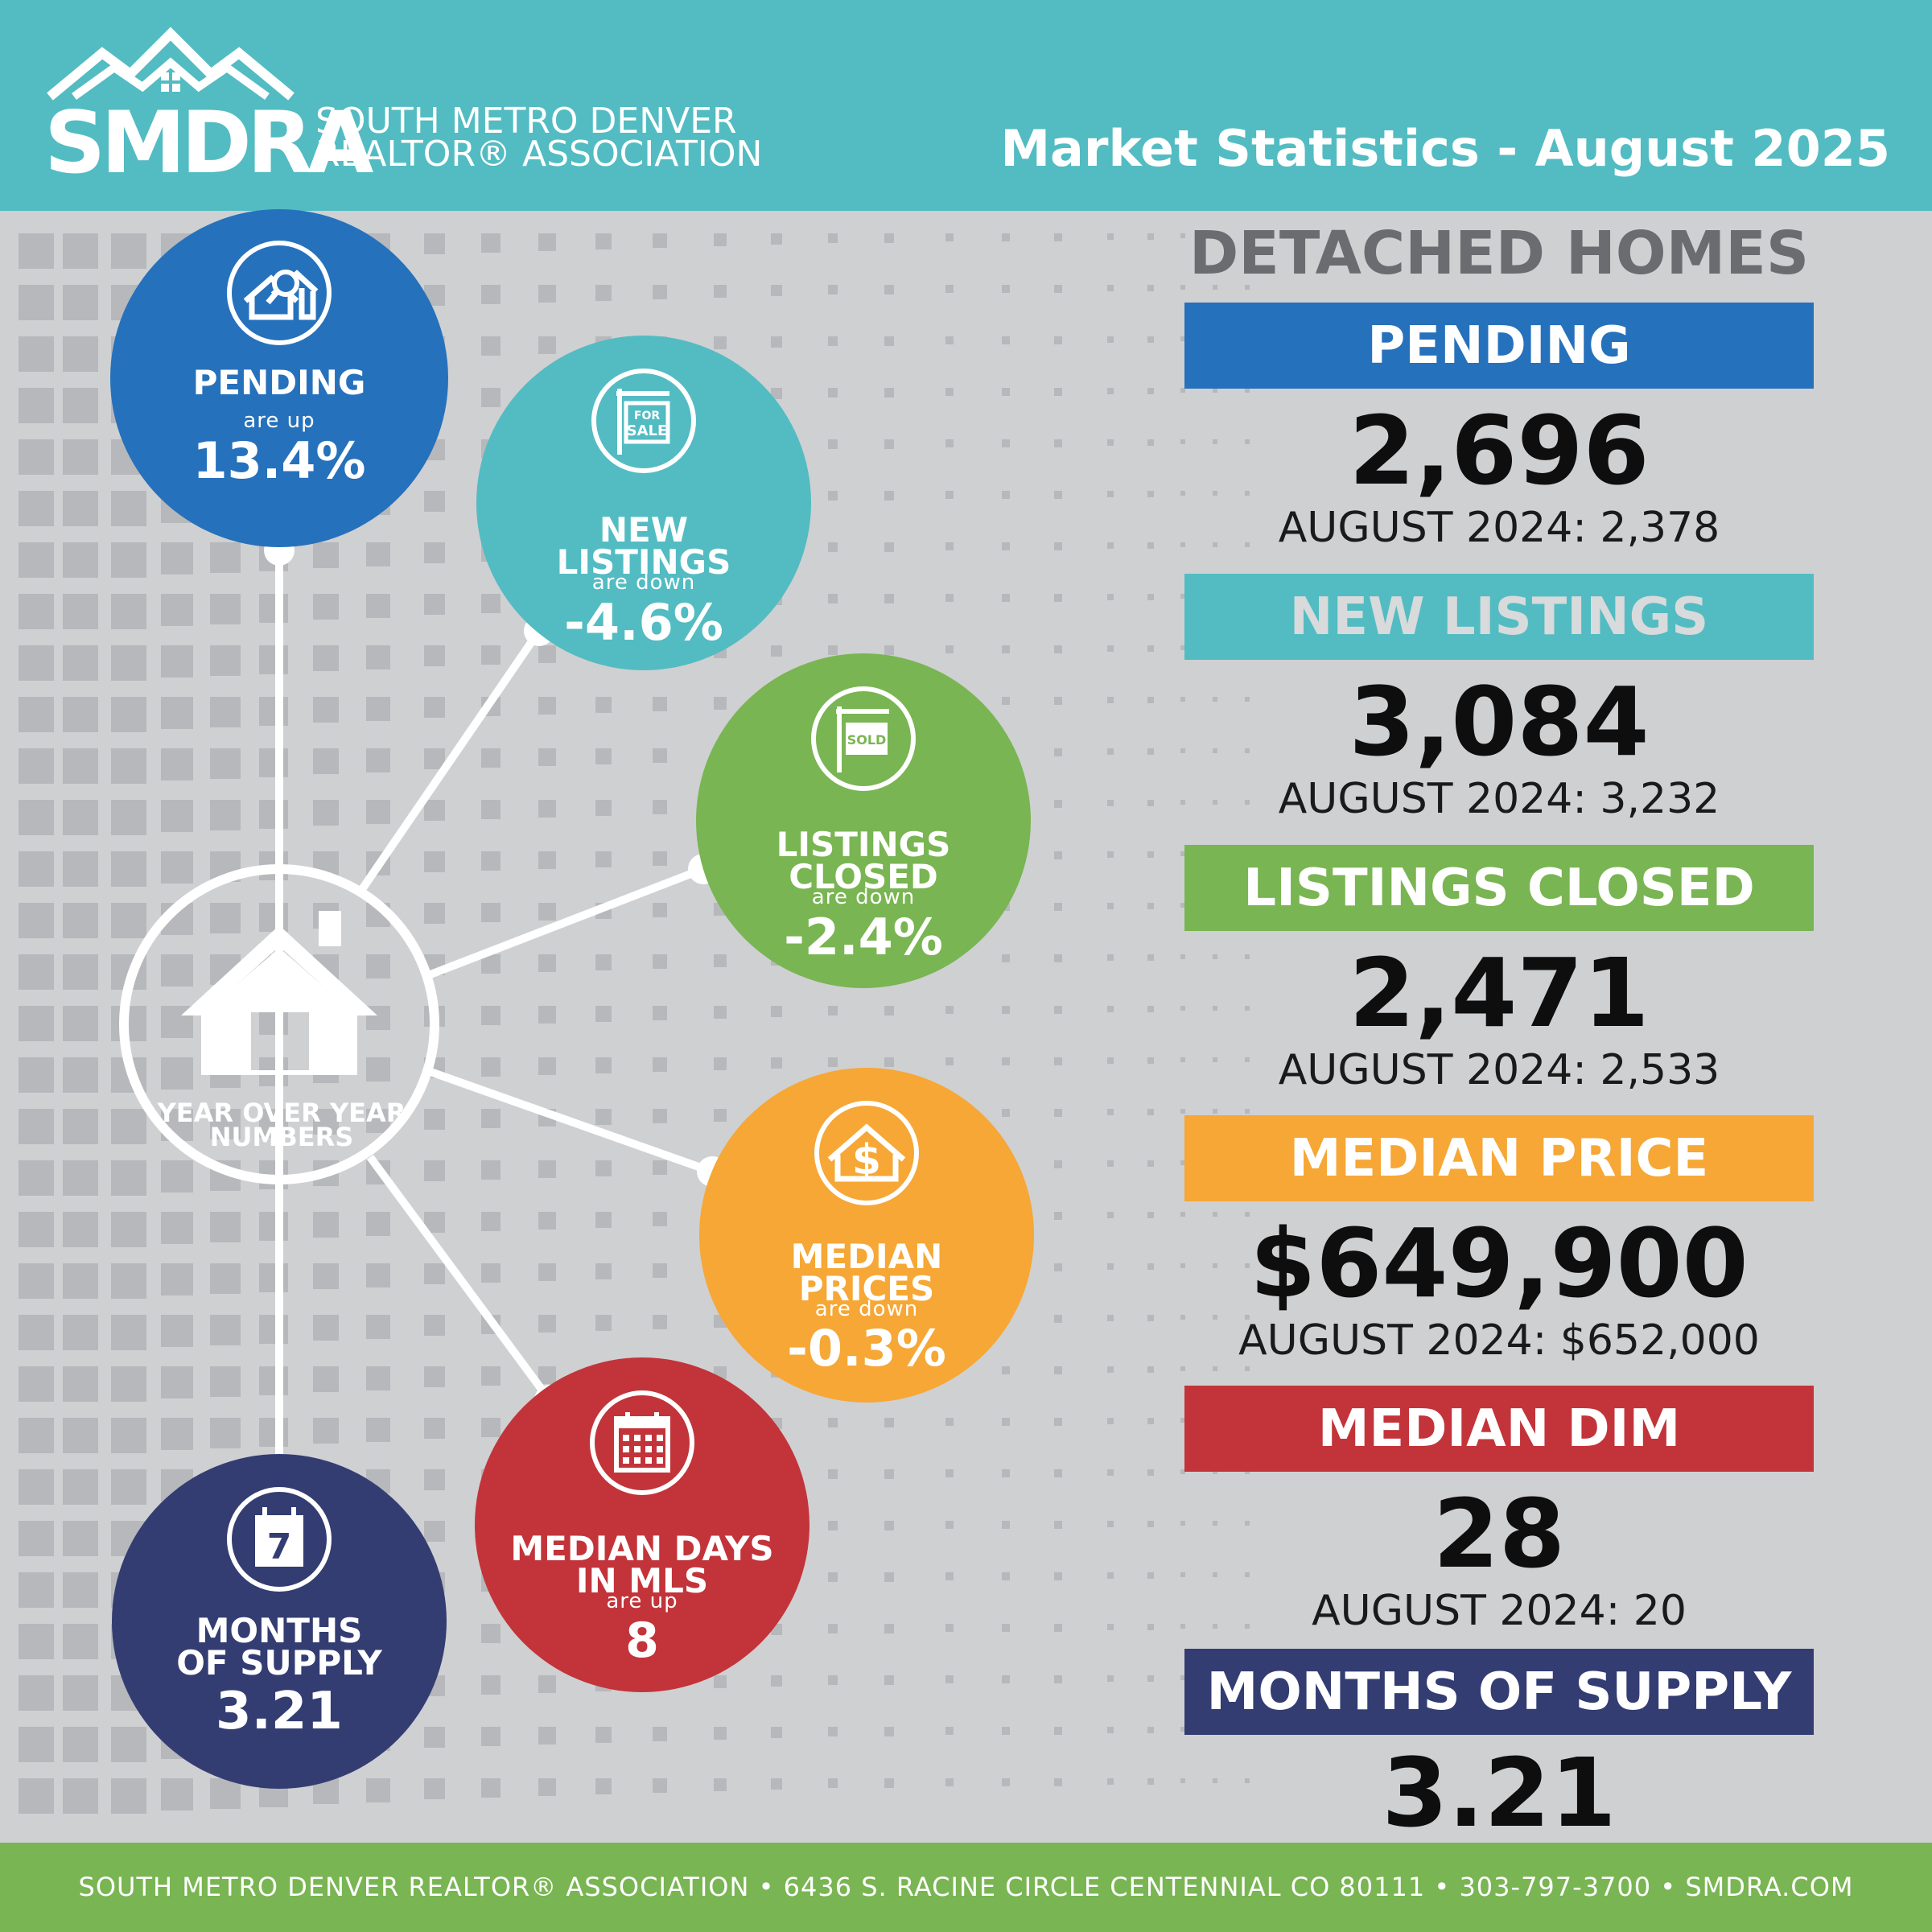 Image resolution: width=1932 pixels, height=1932 pixels. I want to click on svg-text: FOR, so click(647, 416).